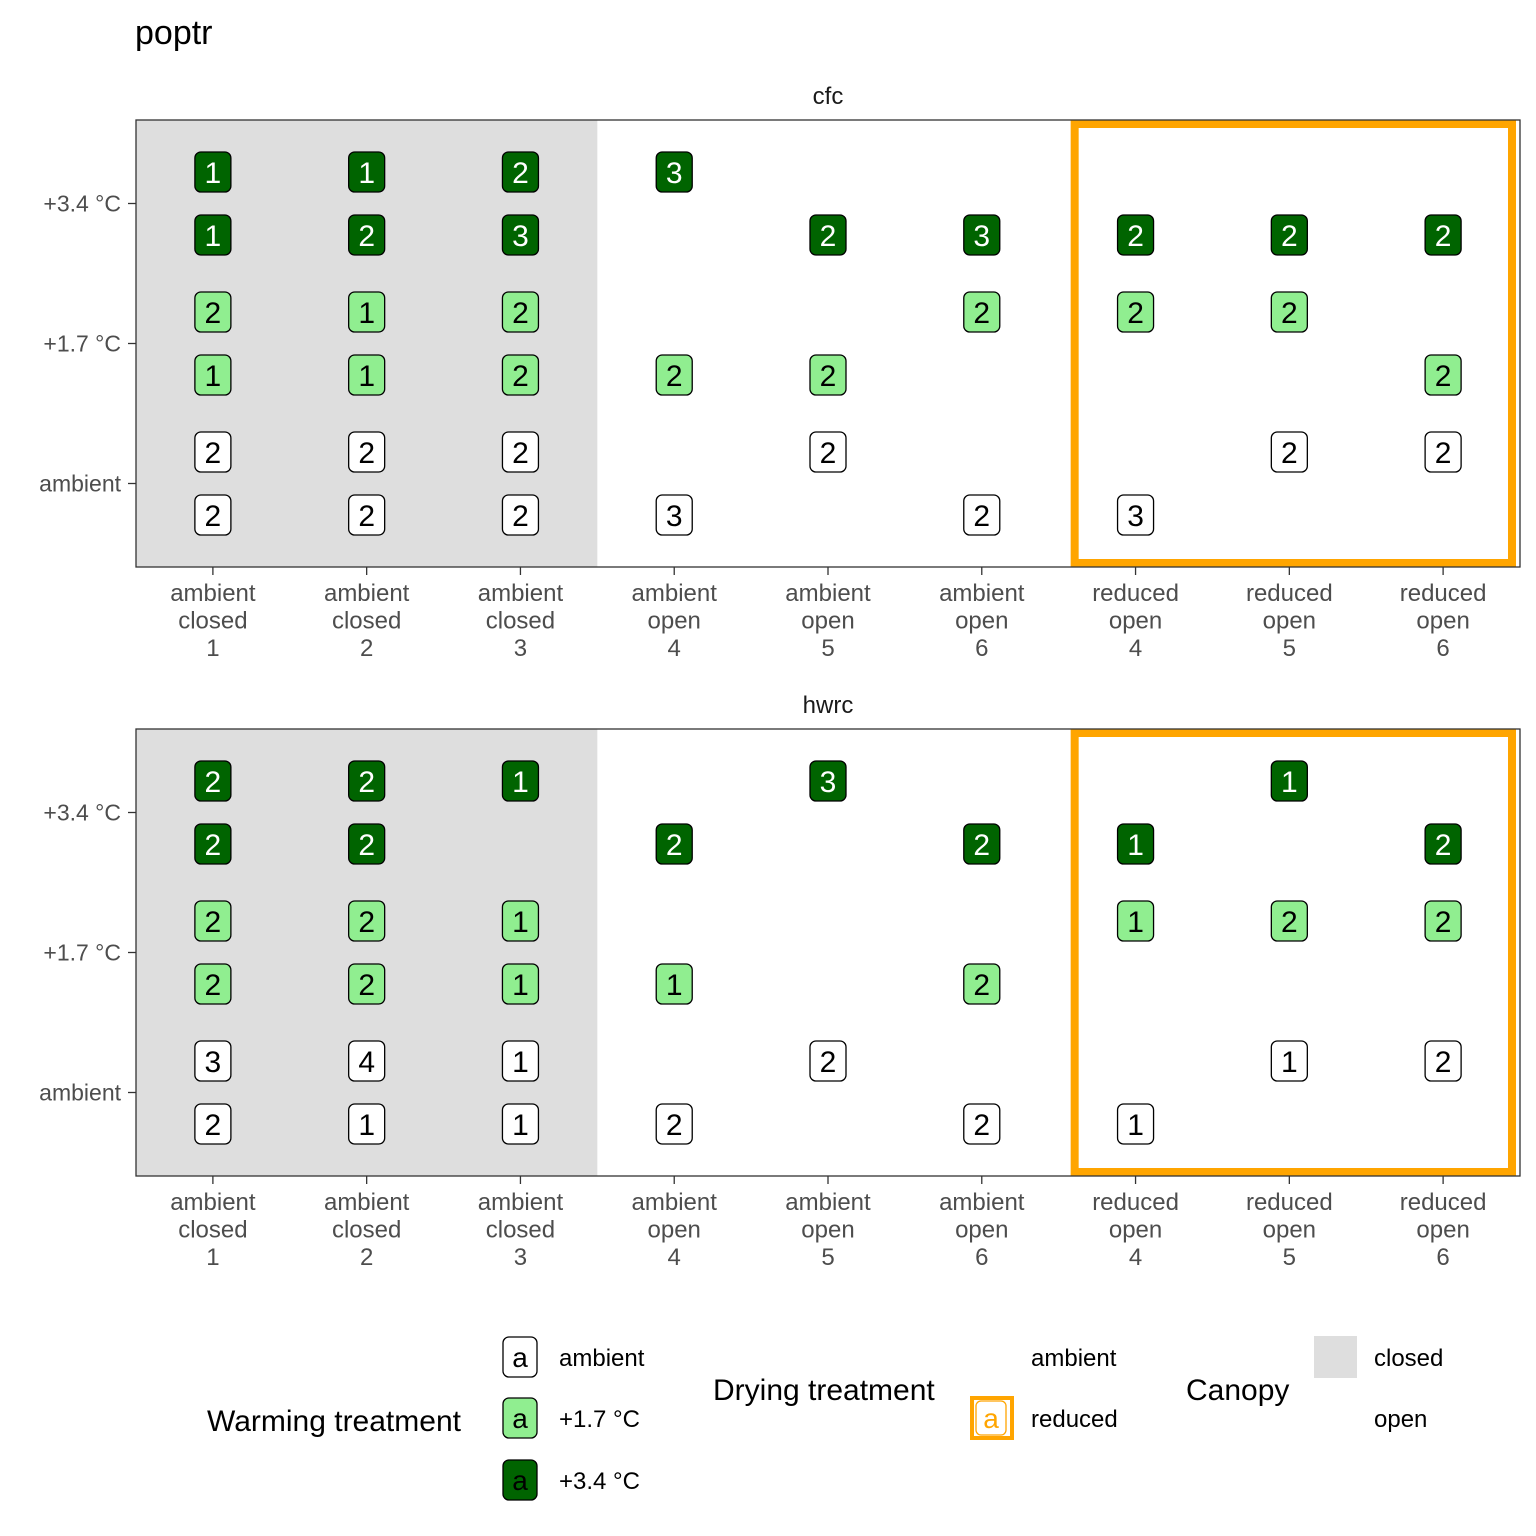 The width and height of the screenshot is (1536, 1536). What do you see at coordinates (824, 1390) in the screenshot?
I see `legend-drying-title: Drying treatment` at bounding box center [824, 1390].